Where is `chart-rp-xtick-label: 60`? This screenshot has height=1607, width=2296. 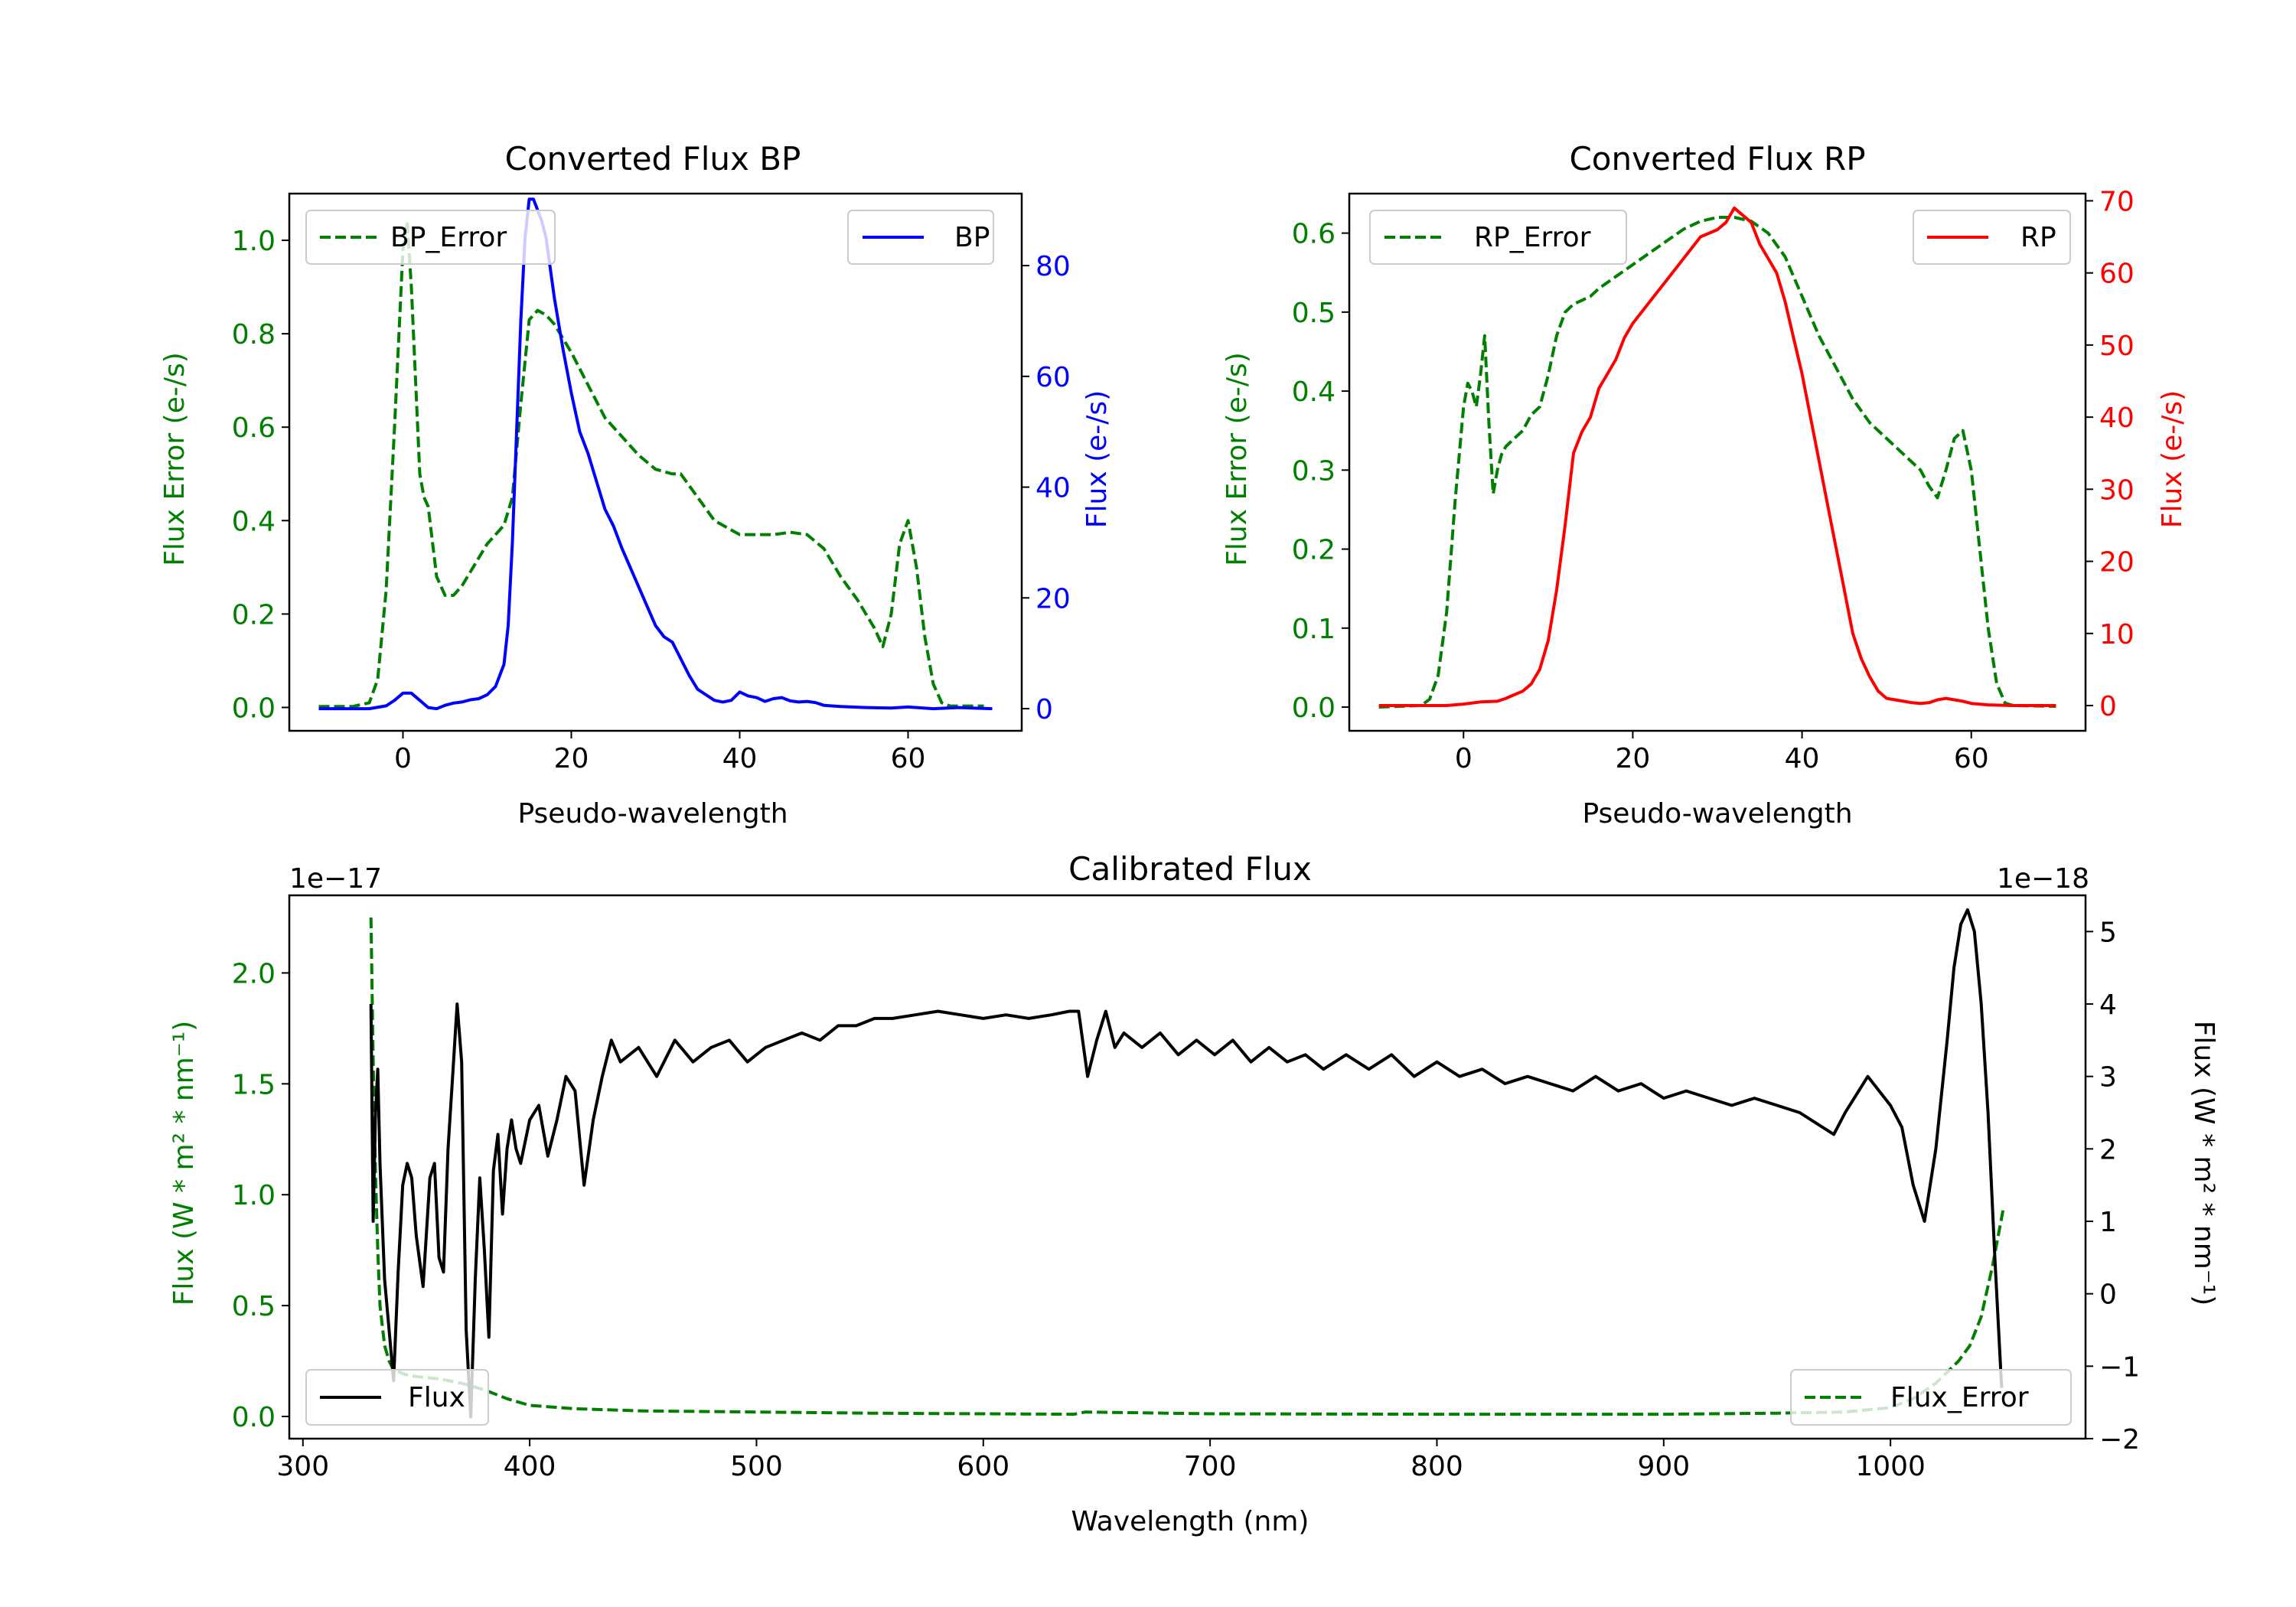 chart-rp-xtick-label: 60 is located at coordinates (1971, 758).